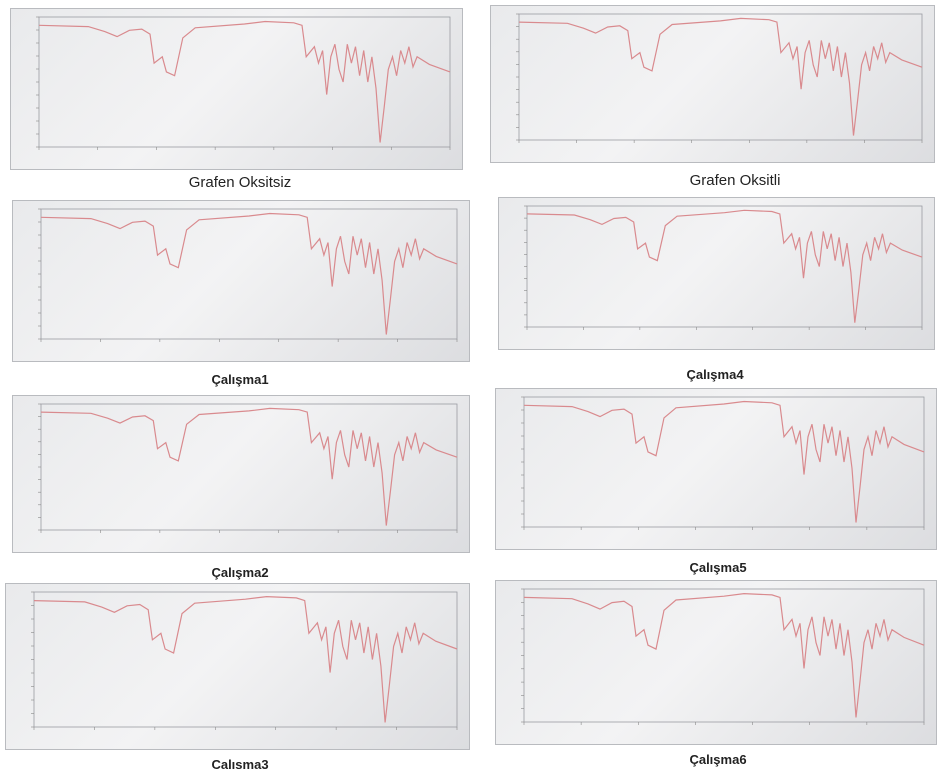 The width and height of the screenshot is (939, 777). I want to click on caption: Çalışma6, so click(718, 759).